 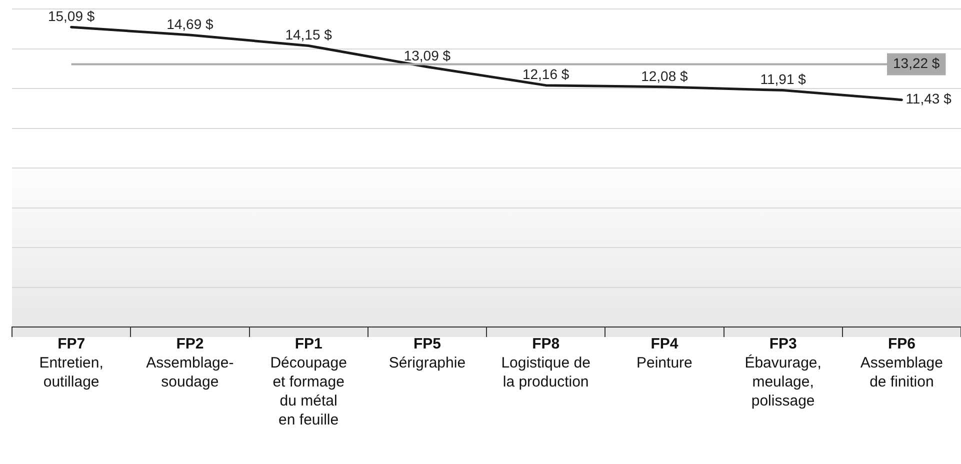 I want to click on data-label: 14,69 $, so click(x=190, y=24).